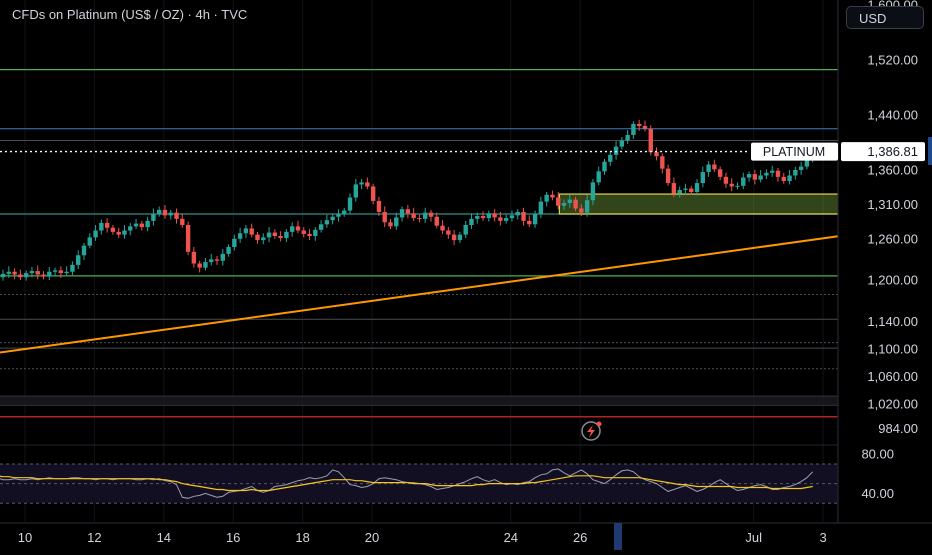 The image size is (932, 555). Describe the element at coordinates (892, 60) in the screenshot. I see `price-tick-label: 1,520.00` at that location.